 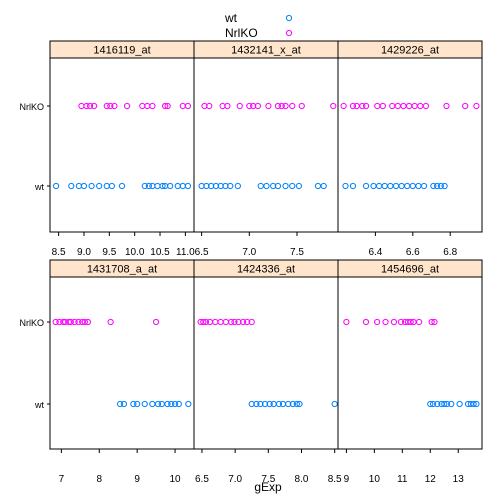 I want to click on panel-2: 1432141_x_at 6.5 7.0 7.5, so click(x=266, y=149).